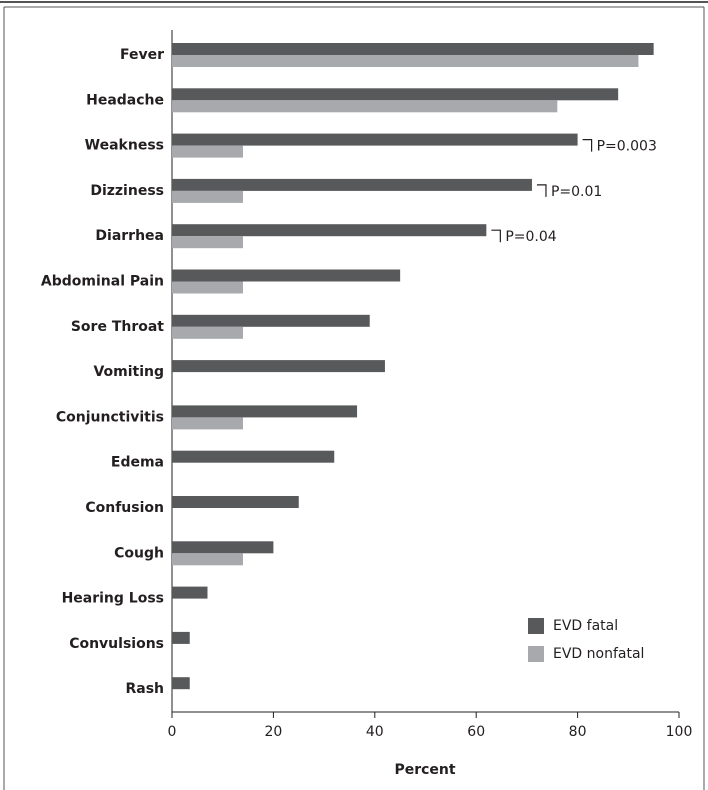  Describe the element at coordinates (113, 599) in the screenshot. I see `category-label: Hearing Loss` at that location.